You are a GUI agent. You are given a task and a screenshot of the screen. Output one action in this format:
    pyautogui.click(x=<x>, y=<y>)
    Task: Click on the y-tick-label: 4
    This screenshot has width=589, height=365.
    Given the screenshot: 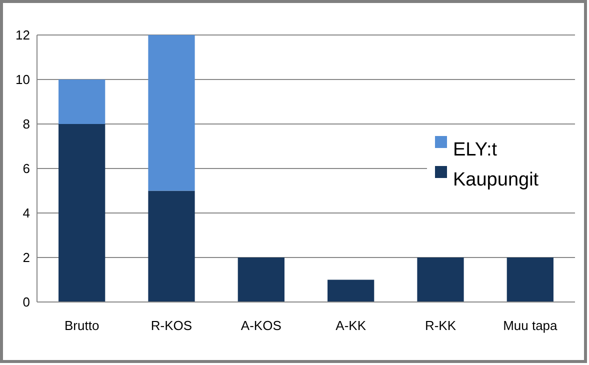 What is the action you would take?
    pyautogui.click(x=26, y=213)
    